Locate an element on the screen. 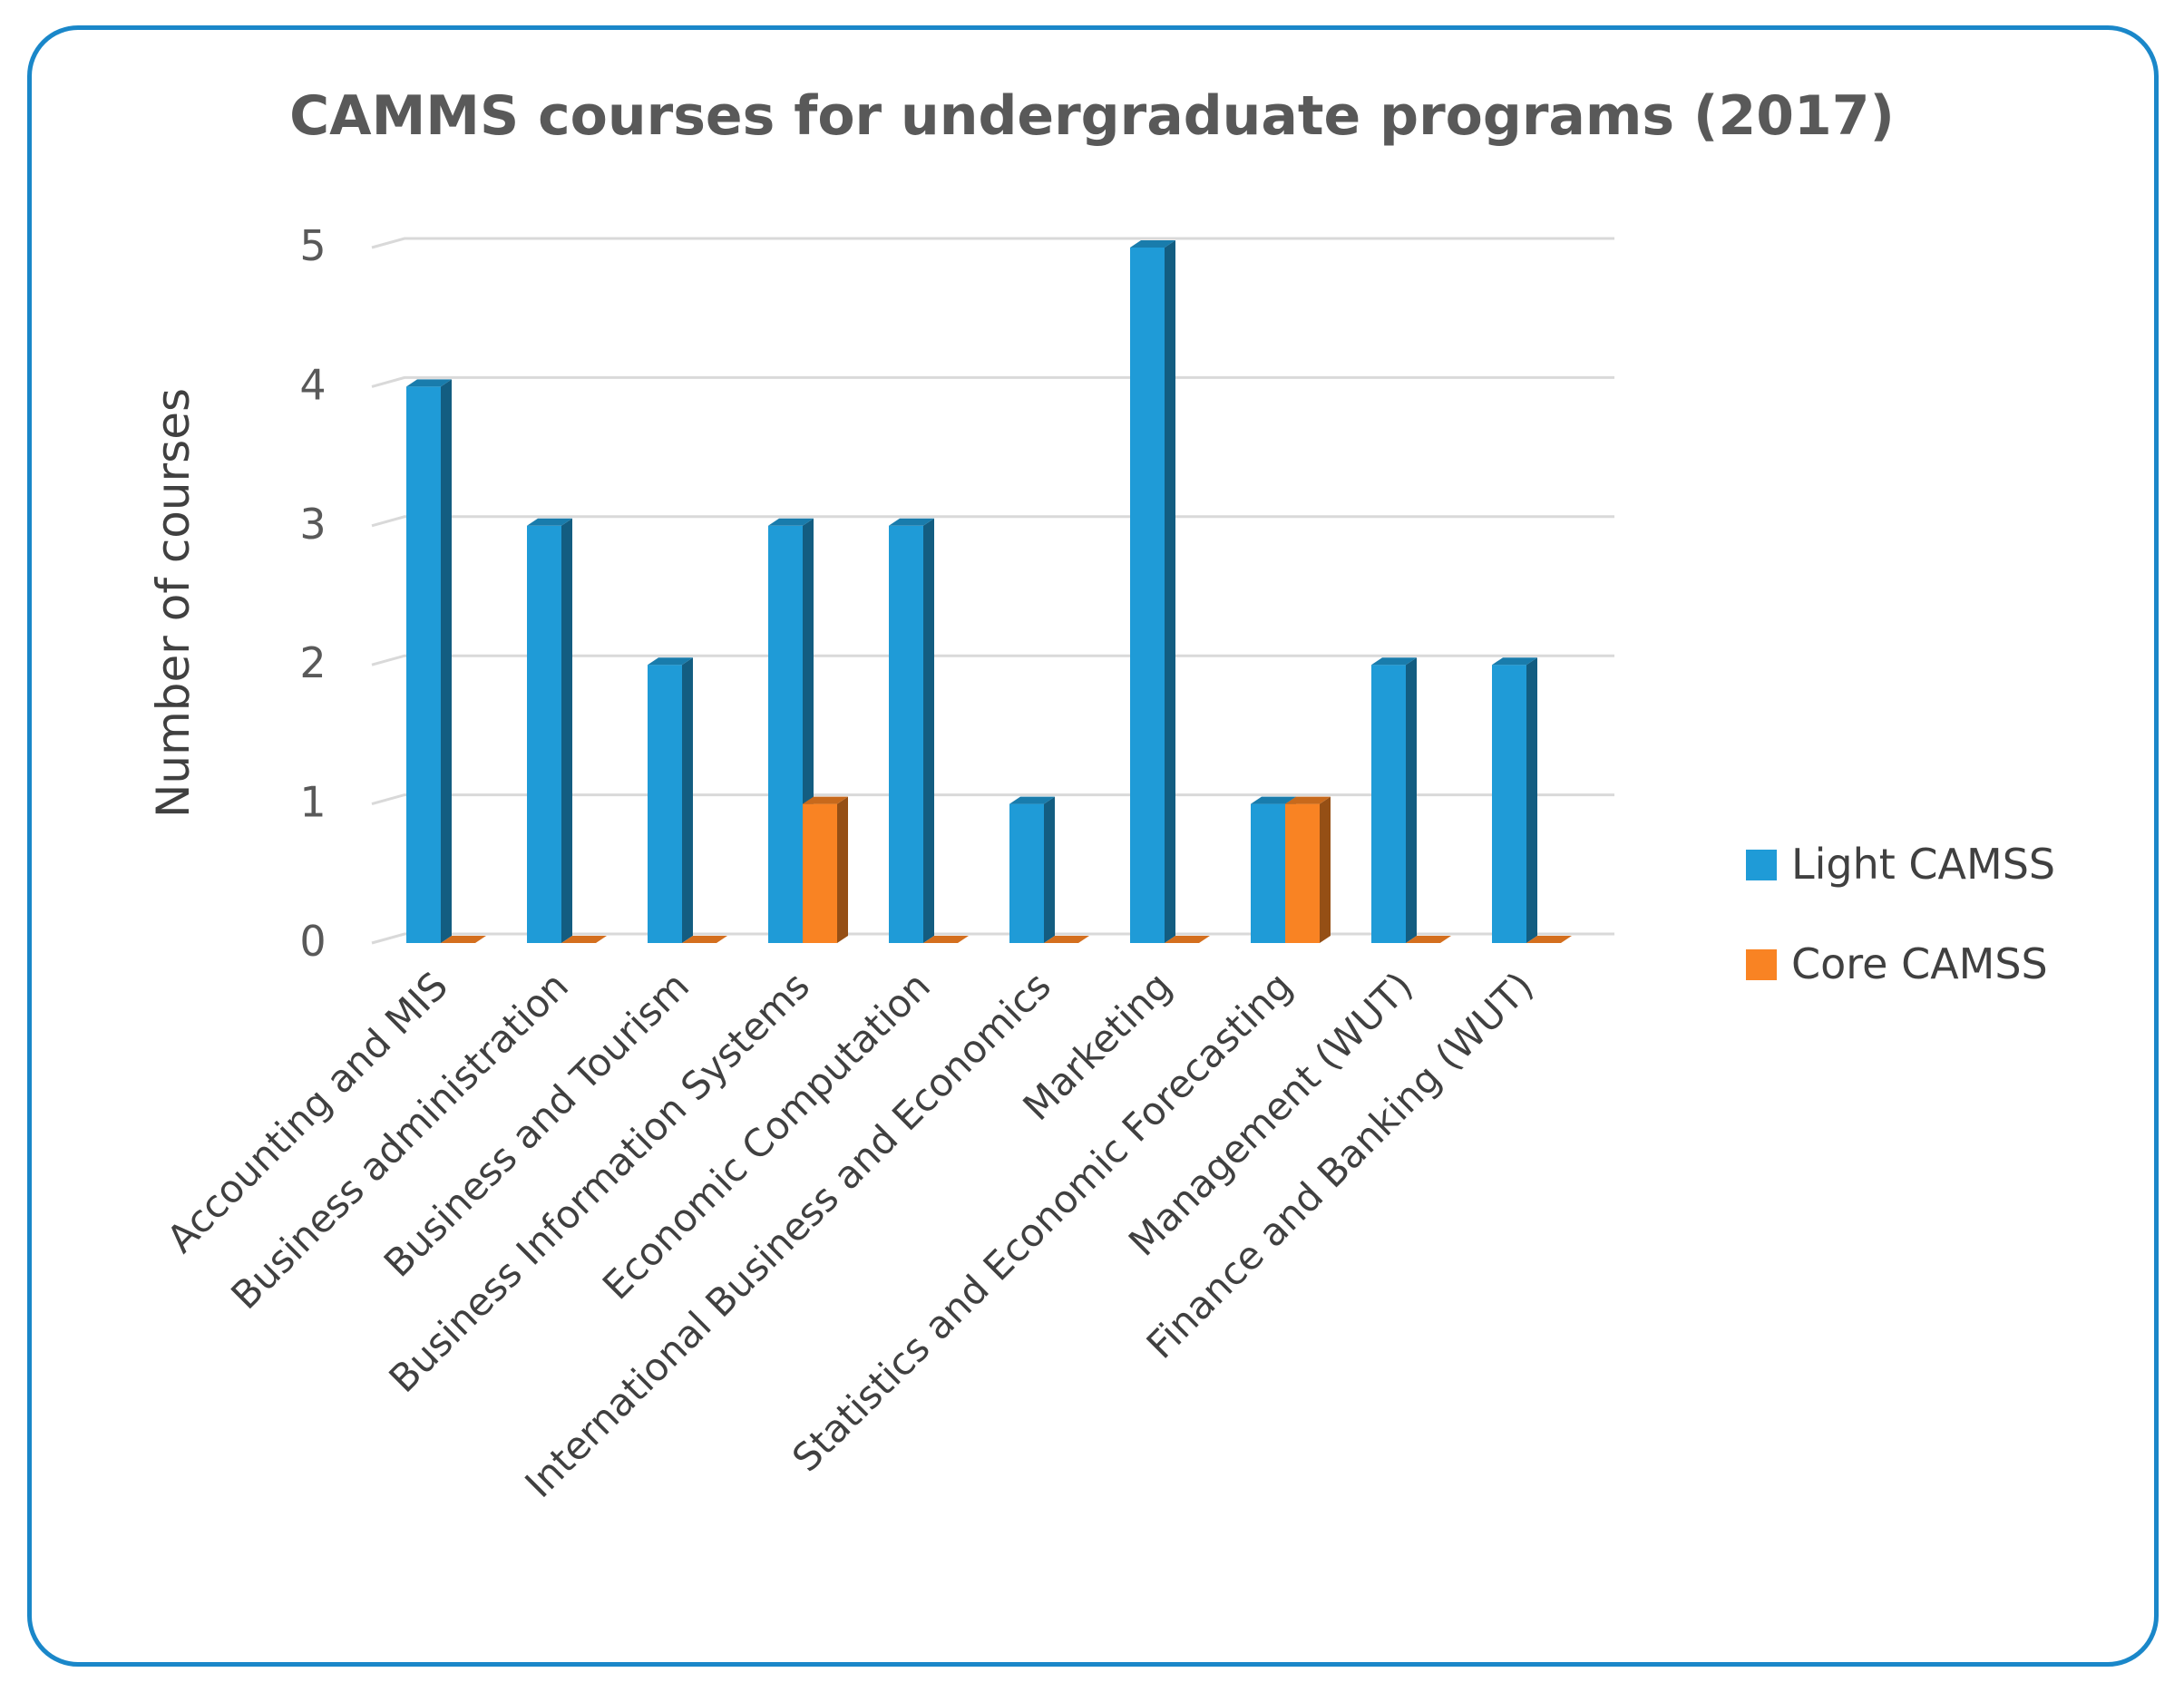 This screenshot has width=2184, height=1692. y-tick-label: 1 is located at coordinates (312, 803).